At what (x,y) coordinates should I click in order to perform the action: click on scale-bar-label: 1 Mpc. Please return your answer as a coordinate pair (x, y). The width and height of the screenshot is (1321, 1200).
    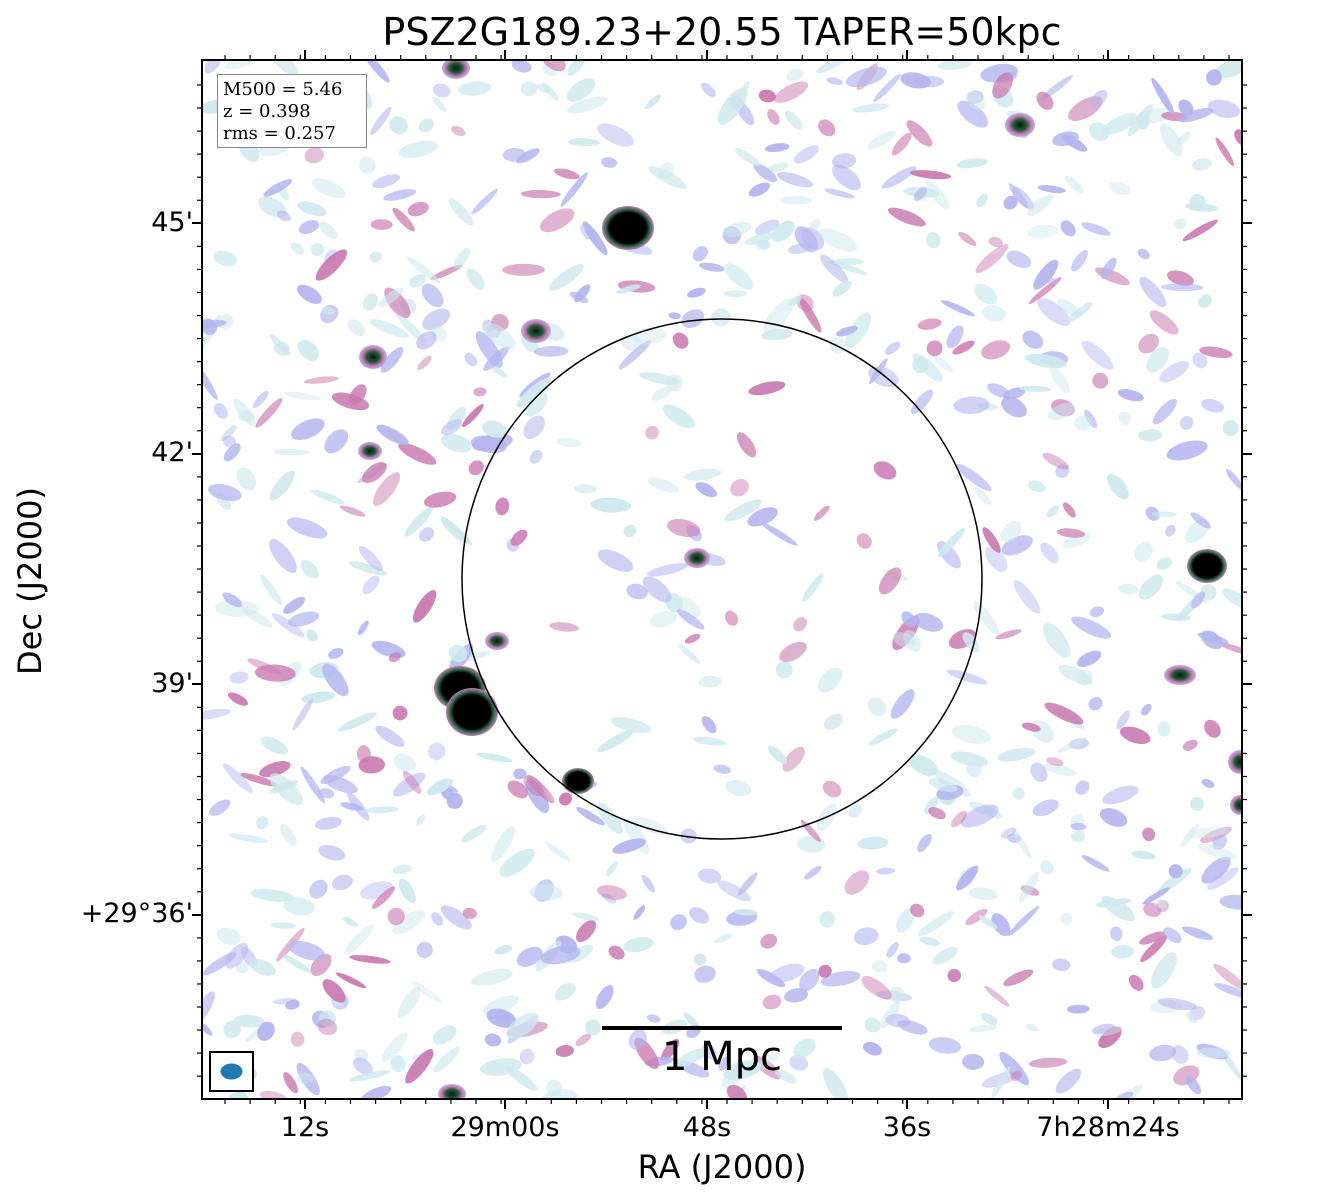
    Looking at the image, I should click on (722, 1057).